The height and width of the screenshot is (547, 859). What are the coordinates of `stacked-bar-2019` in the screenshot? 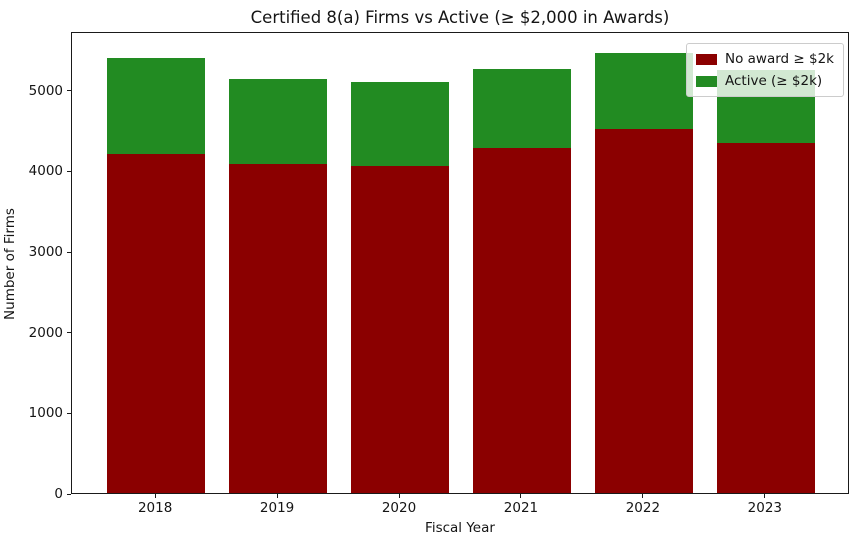 It's located at (278, 262).